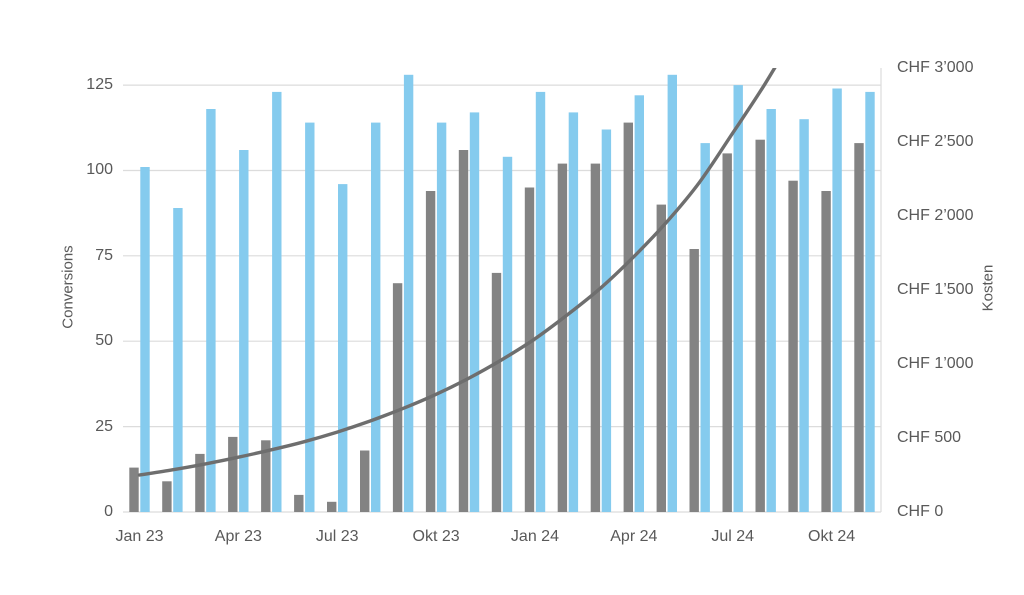  What do you see at coordinates (104, 341) in the screenshot?
I see `y-axis-tick-label: 50` at bounding box center [104, 341].